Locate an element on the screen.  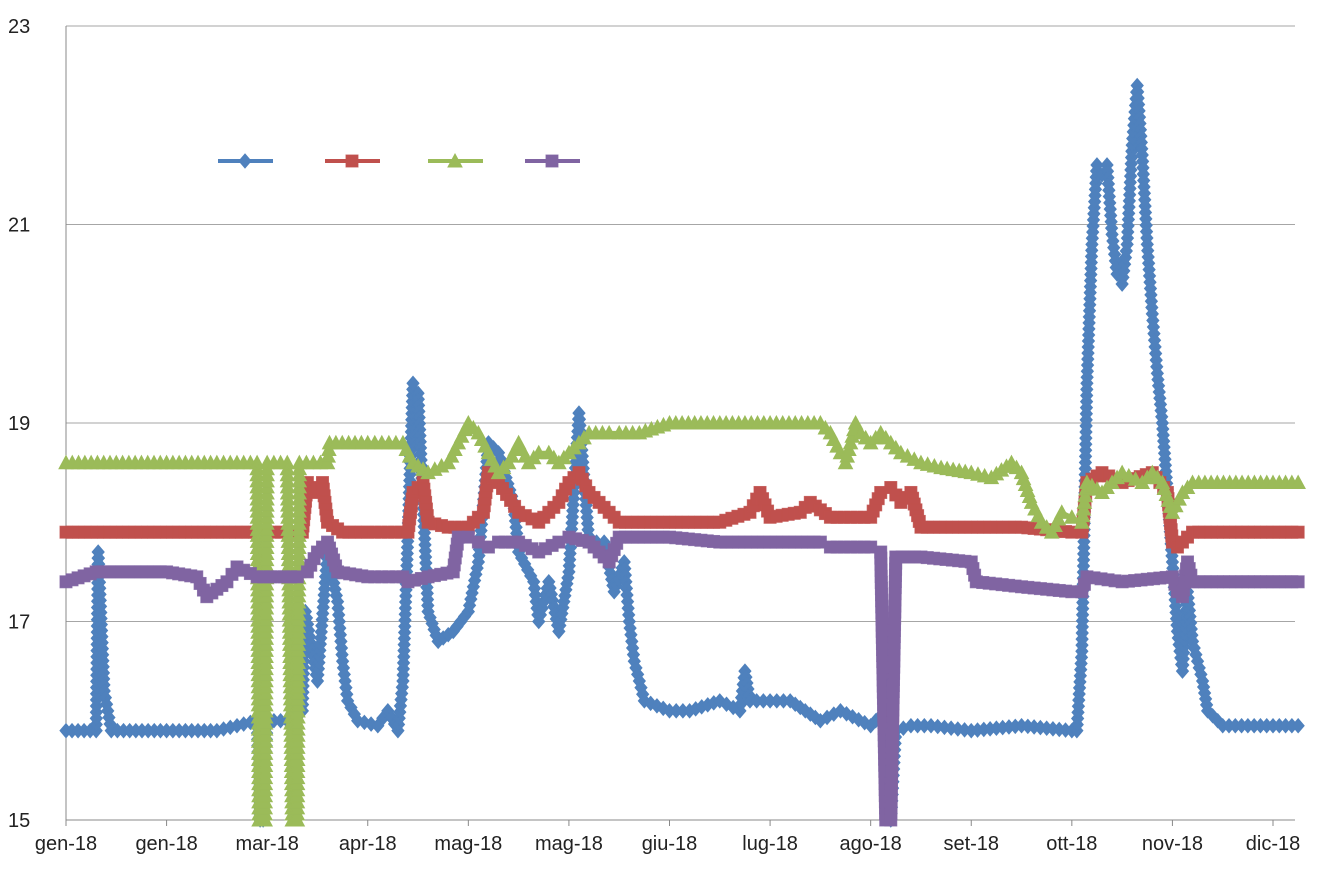
x-tick-label: set-18 is located at coordinates (971, 844).